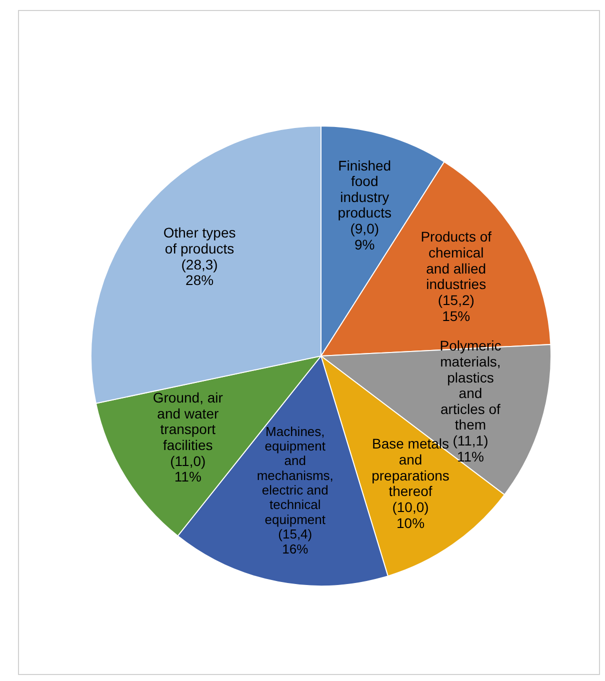 The width and height of the screenshot is (605, 681). What do you see at coordinates (295, 542) in the screenshot?
I see `data-label: (15,4) 16%` at bounding box center [295, 542].